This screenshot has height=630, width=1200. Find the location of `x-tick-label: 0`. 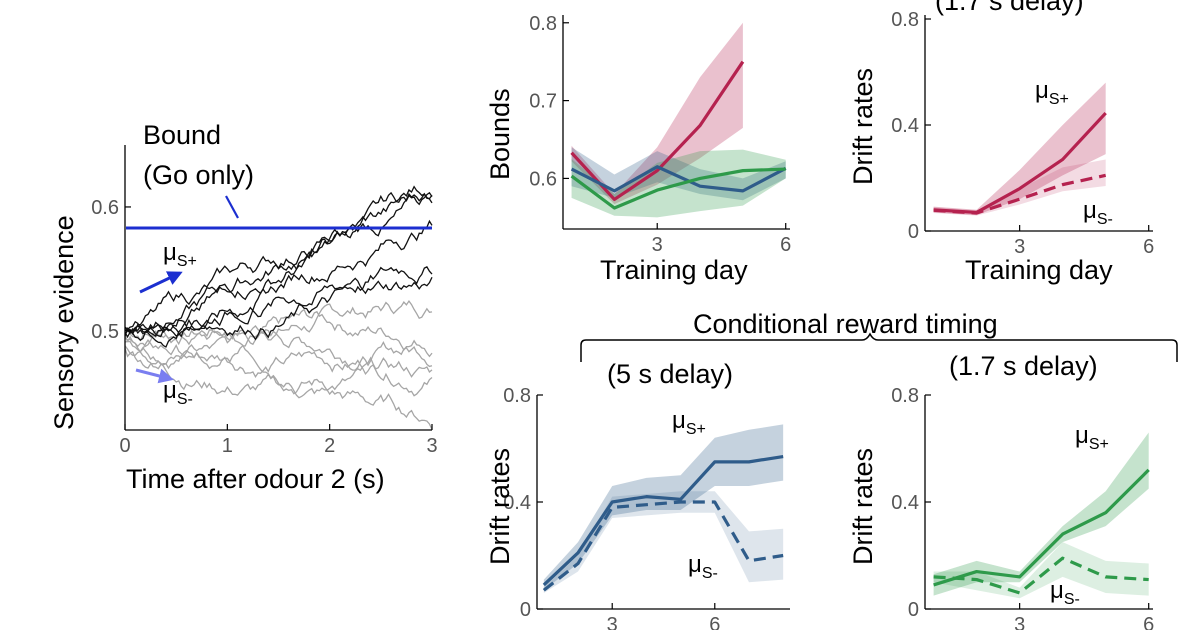

x-tick-label: 0 is located at coordinates (124, 446).